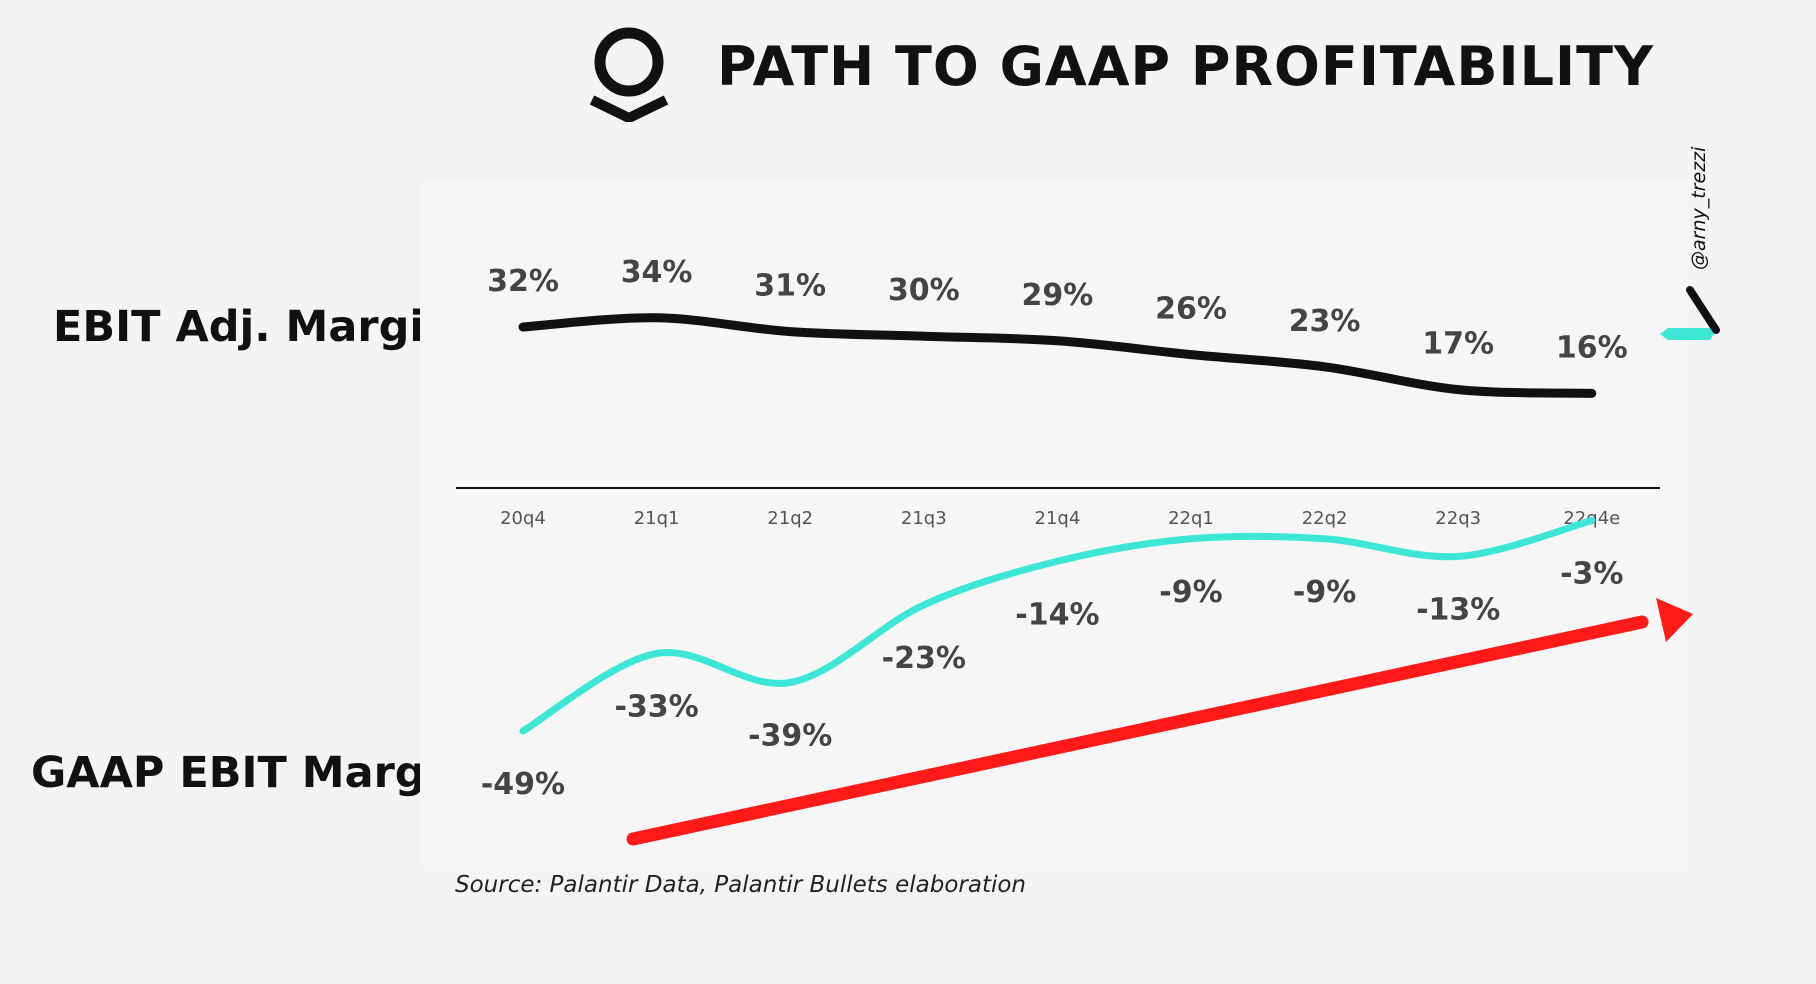  Describe the element at coordinates (790, 518) in the screenshot. I see `x-tick-label: 21q2` at that location.